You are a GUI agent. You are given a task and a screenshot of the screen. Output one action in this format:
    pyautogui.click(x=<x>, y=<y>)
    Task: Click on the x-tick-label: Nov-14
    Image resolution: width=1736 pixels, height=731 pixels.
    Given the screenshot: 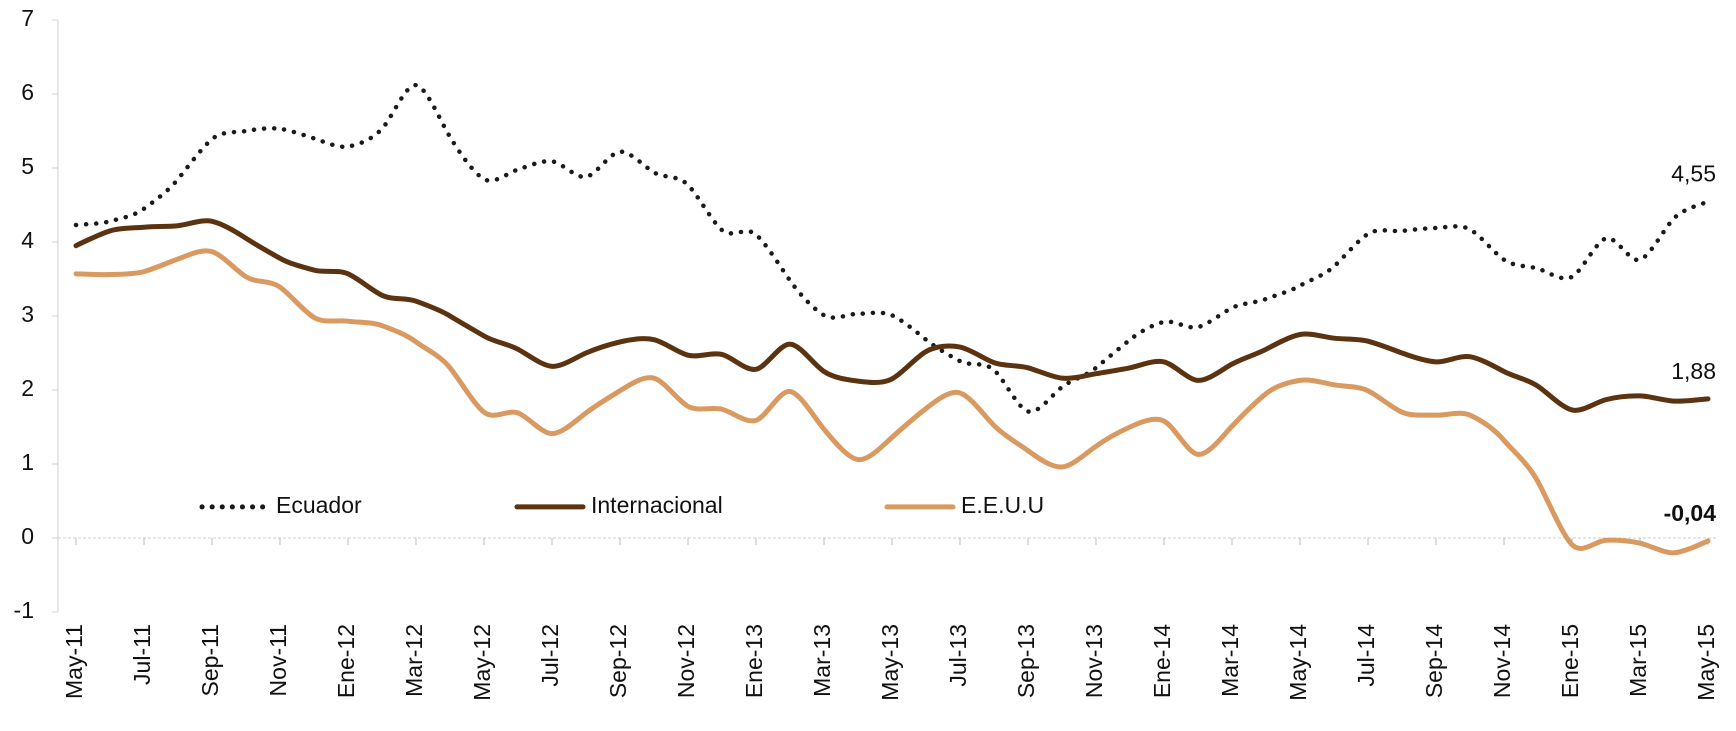 What is the action you would take?
    pyautogui.click(x=1502, y=661)
    